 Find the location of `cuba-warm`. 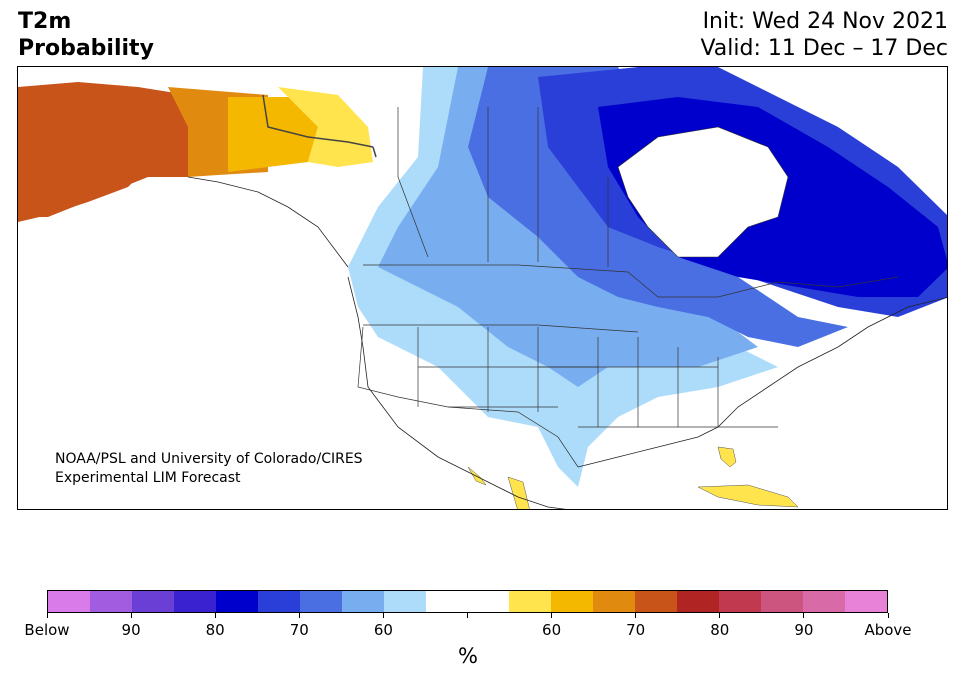

cuba-warm is located at coordinates (748, 496).